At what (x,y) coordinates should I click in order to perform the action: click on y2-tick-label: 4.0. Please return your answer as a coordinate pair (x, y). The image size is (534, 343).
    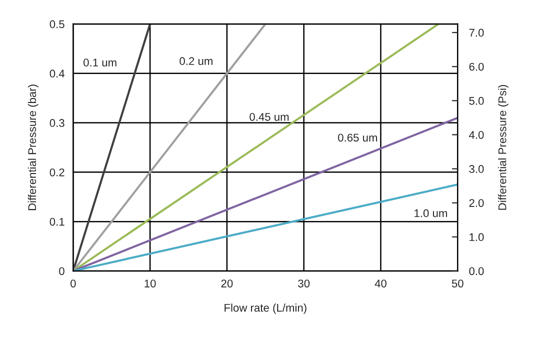
    Looking at the image, I should click on (476, 134).